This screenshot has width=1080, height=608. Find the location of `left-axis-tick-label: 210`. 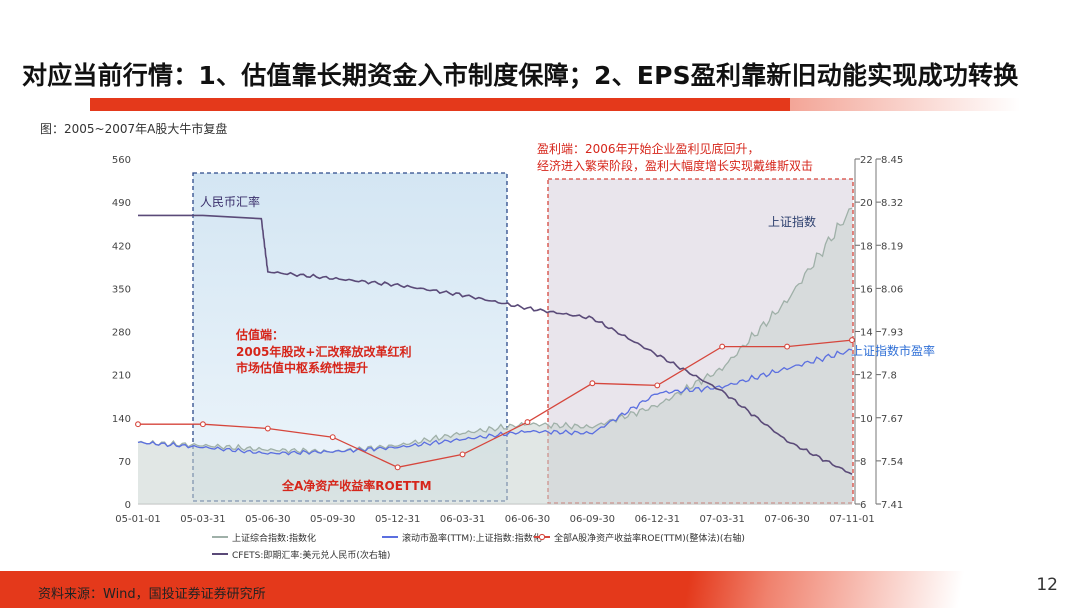

left-axis-tick-label: 210 is located at coordinates (121, 376).